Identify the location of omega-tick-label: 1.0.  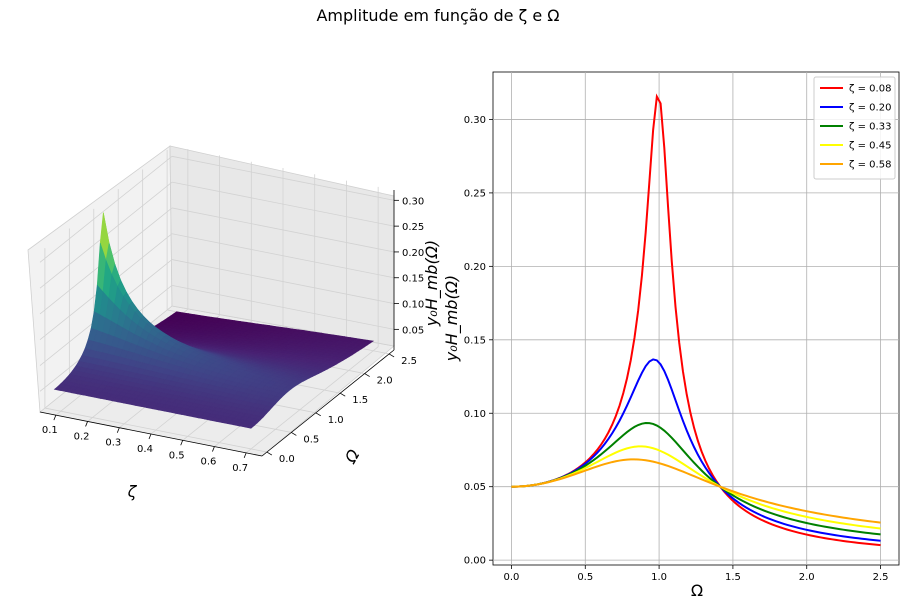
(336, 420).